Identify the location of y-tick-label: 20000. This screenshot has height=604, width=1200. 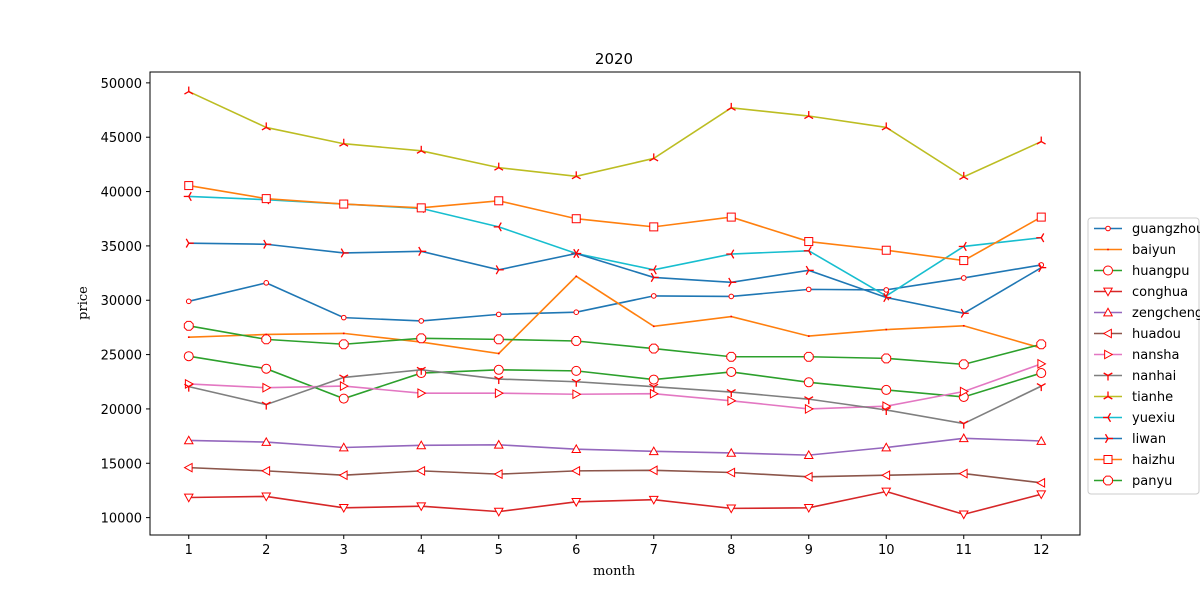
(121, 410).